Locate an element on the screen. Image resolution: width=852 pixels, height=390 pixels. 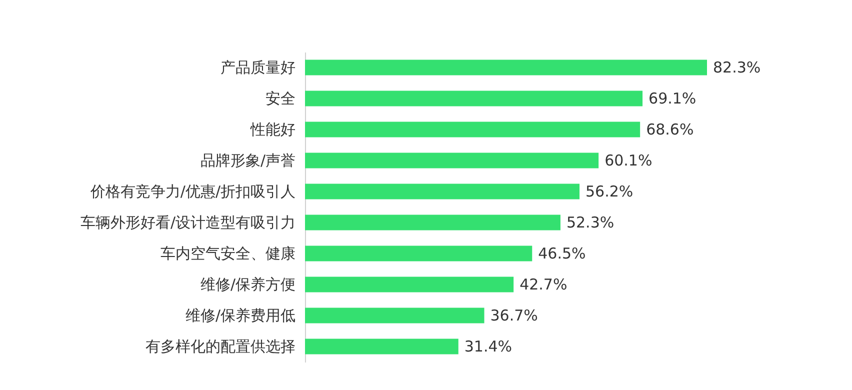
data-label: 56.2% is located at coordinates (610, 191).